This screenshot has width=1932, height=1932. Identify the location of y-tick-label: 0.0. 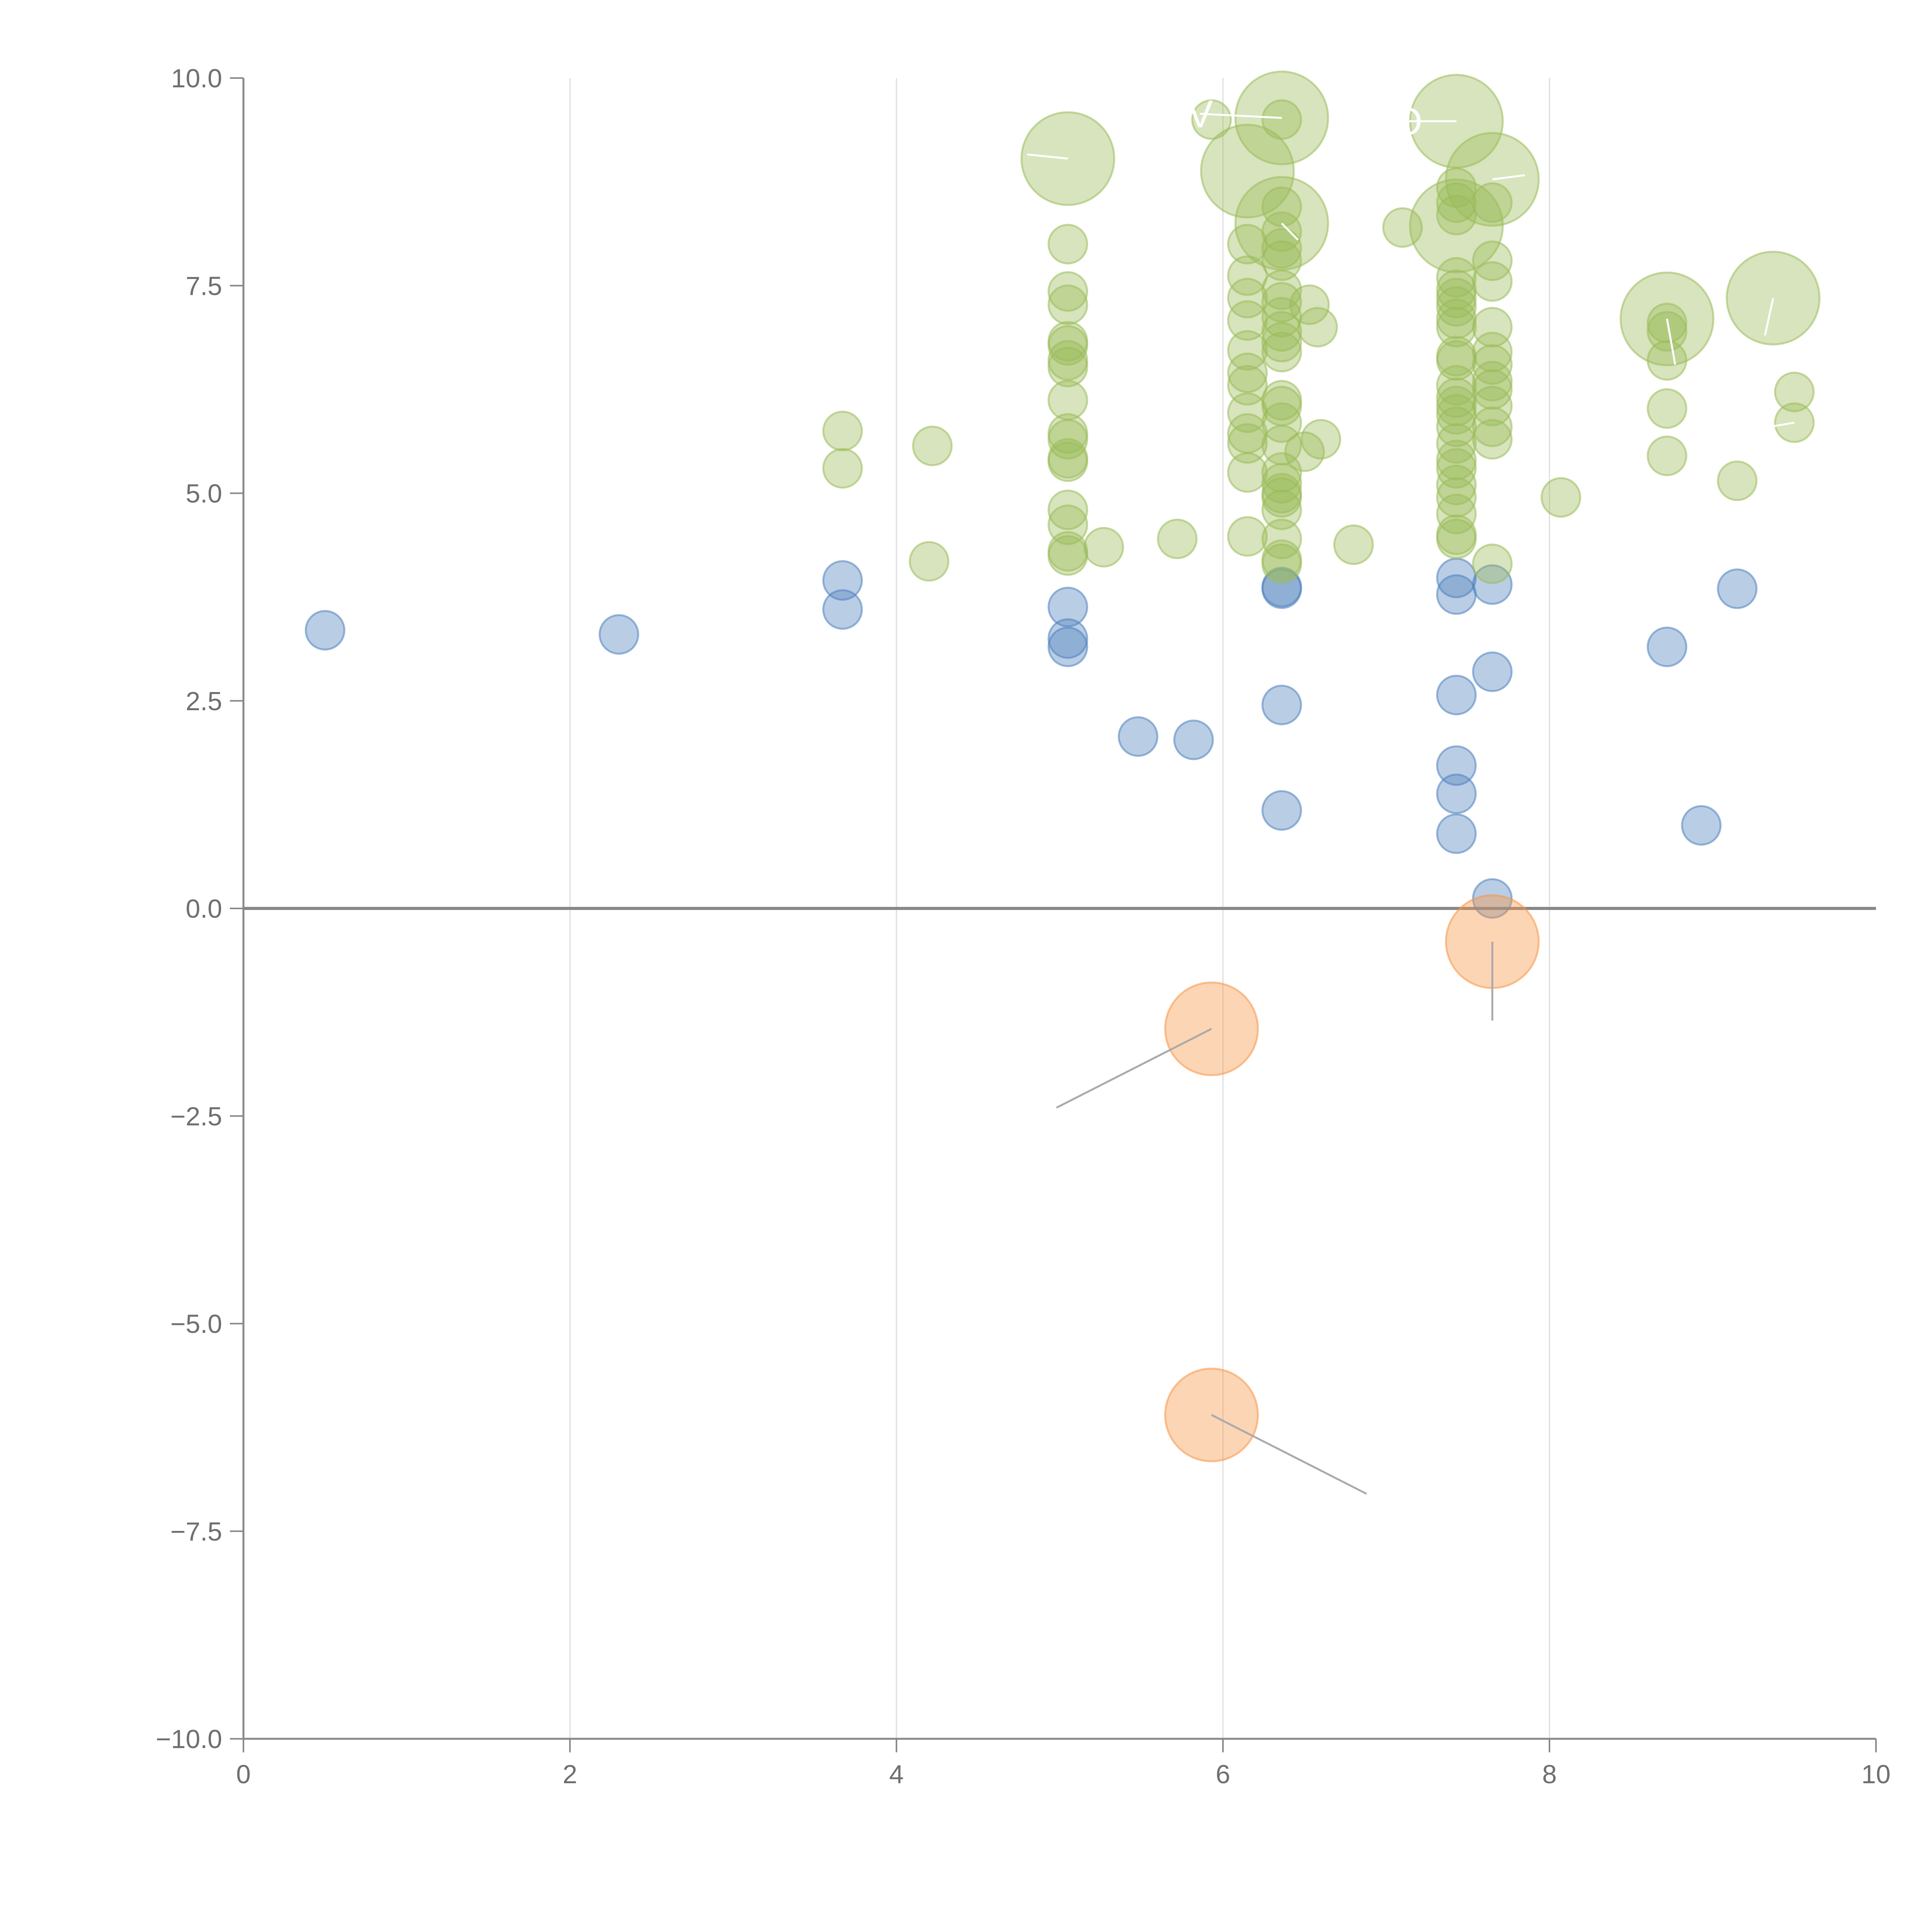
(204, 908).